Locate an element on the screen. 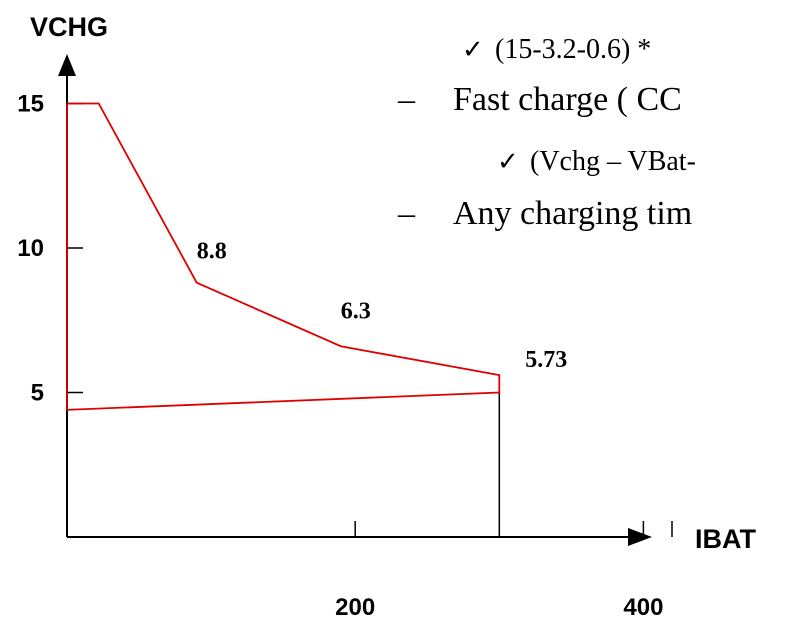 This screenshot has height=628, width=785. x-ticks: 200400600800 is located at coordinates (499, 571).